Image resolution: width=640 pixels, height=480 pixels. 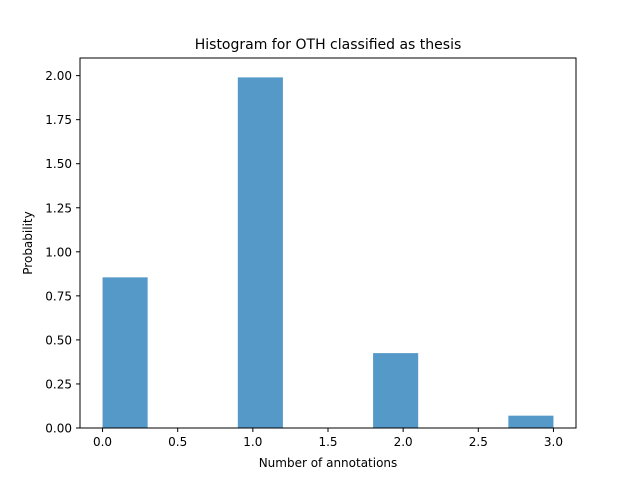 I want to click on x-tick-label: 1.5, so click(x=327, y=442).